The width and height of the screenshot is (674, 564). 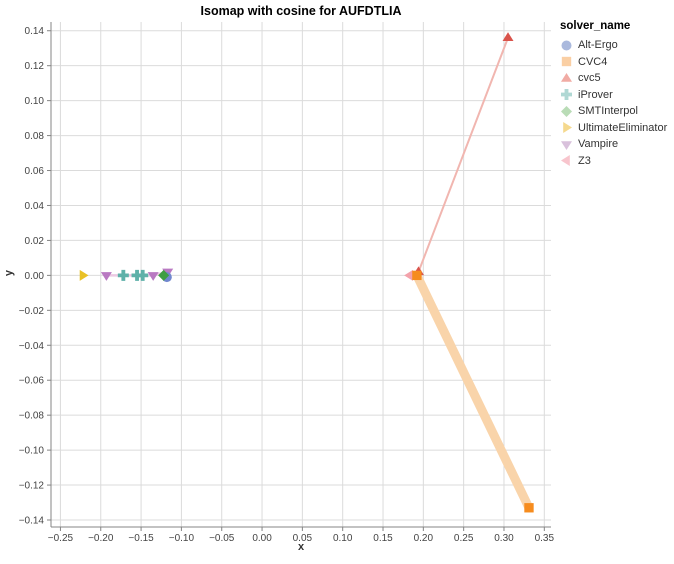 I want to click on x-tick-label: −0.20, so click(x=101, y=538).